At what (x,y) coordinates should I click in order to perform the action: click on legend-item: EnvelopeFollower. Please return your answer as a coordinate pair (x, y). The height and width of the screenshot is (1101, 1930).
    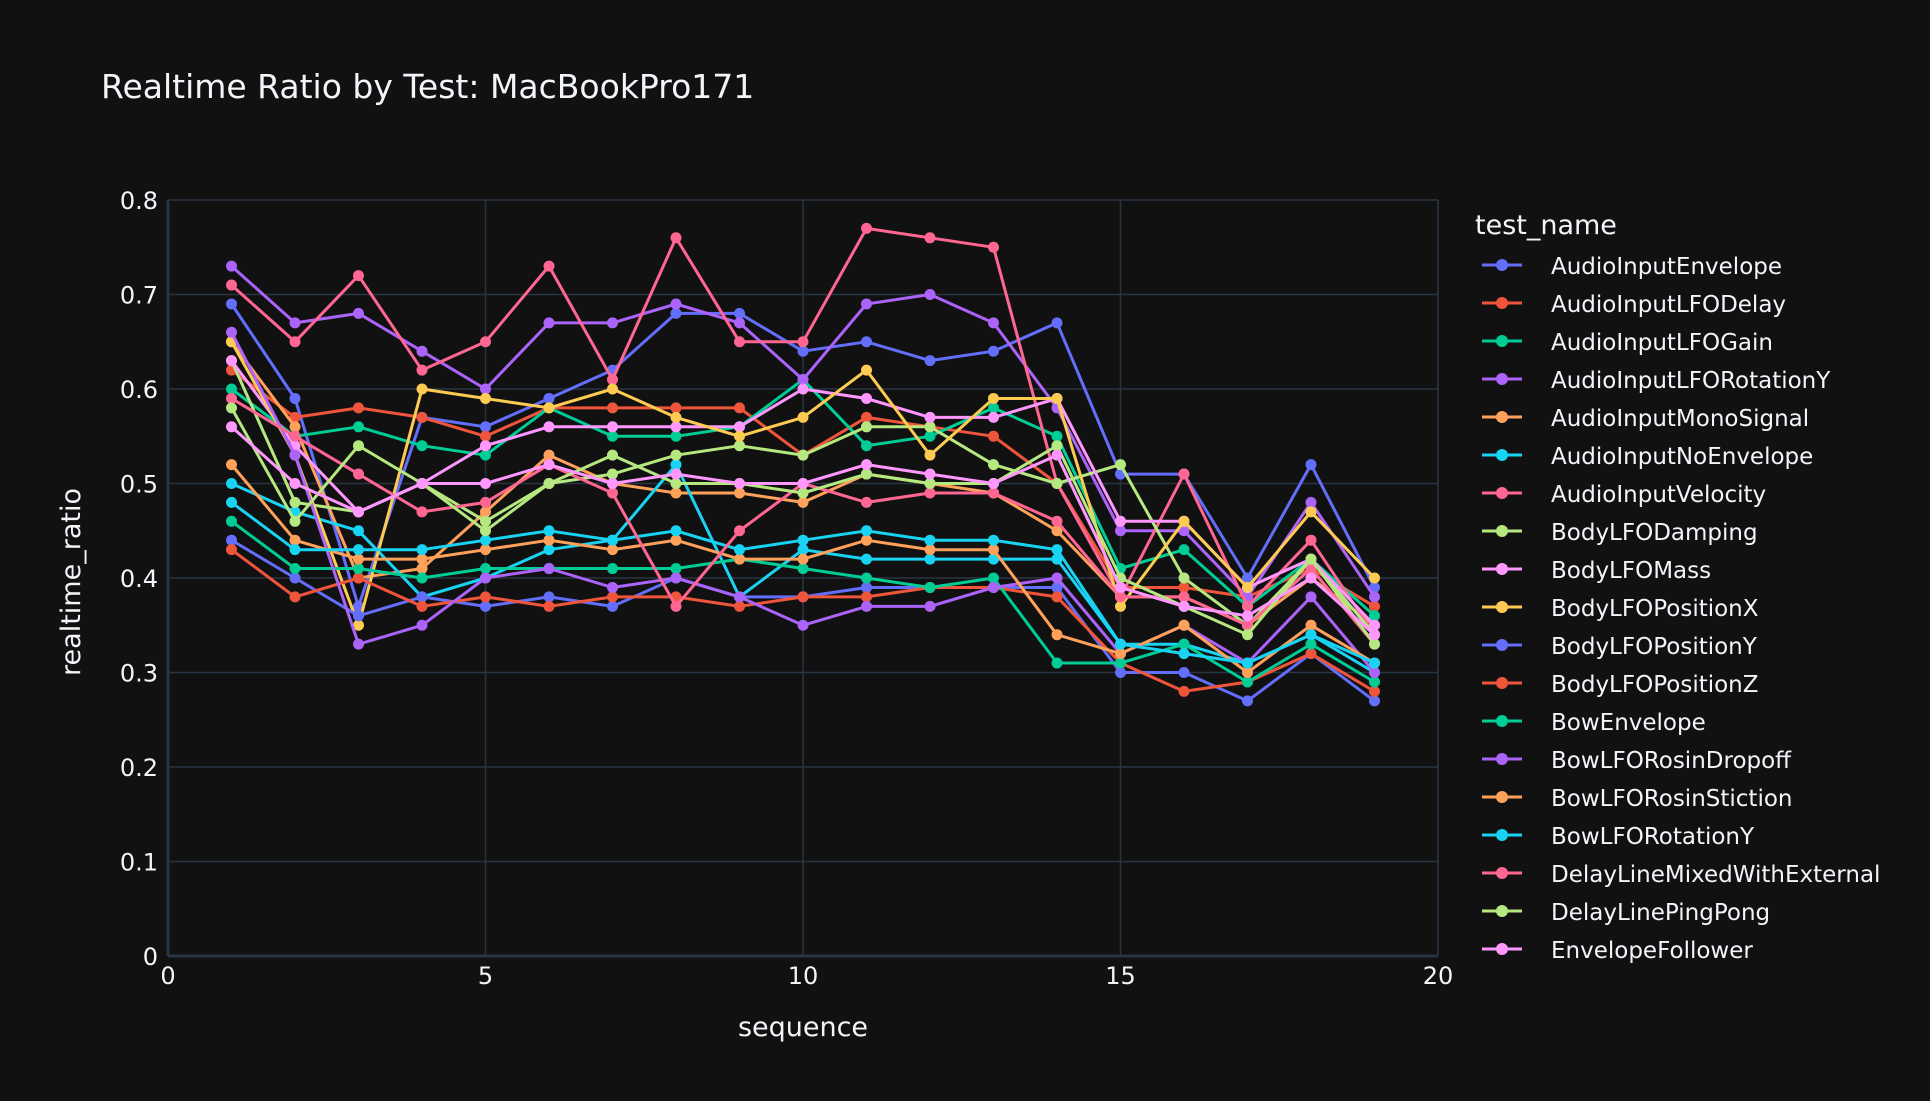
    Looking at the image, I should click on (1617, 951).